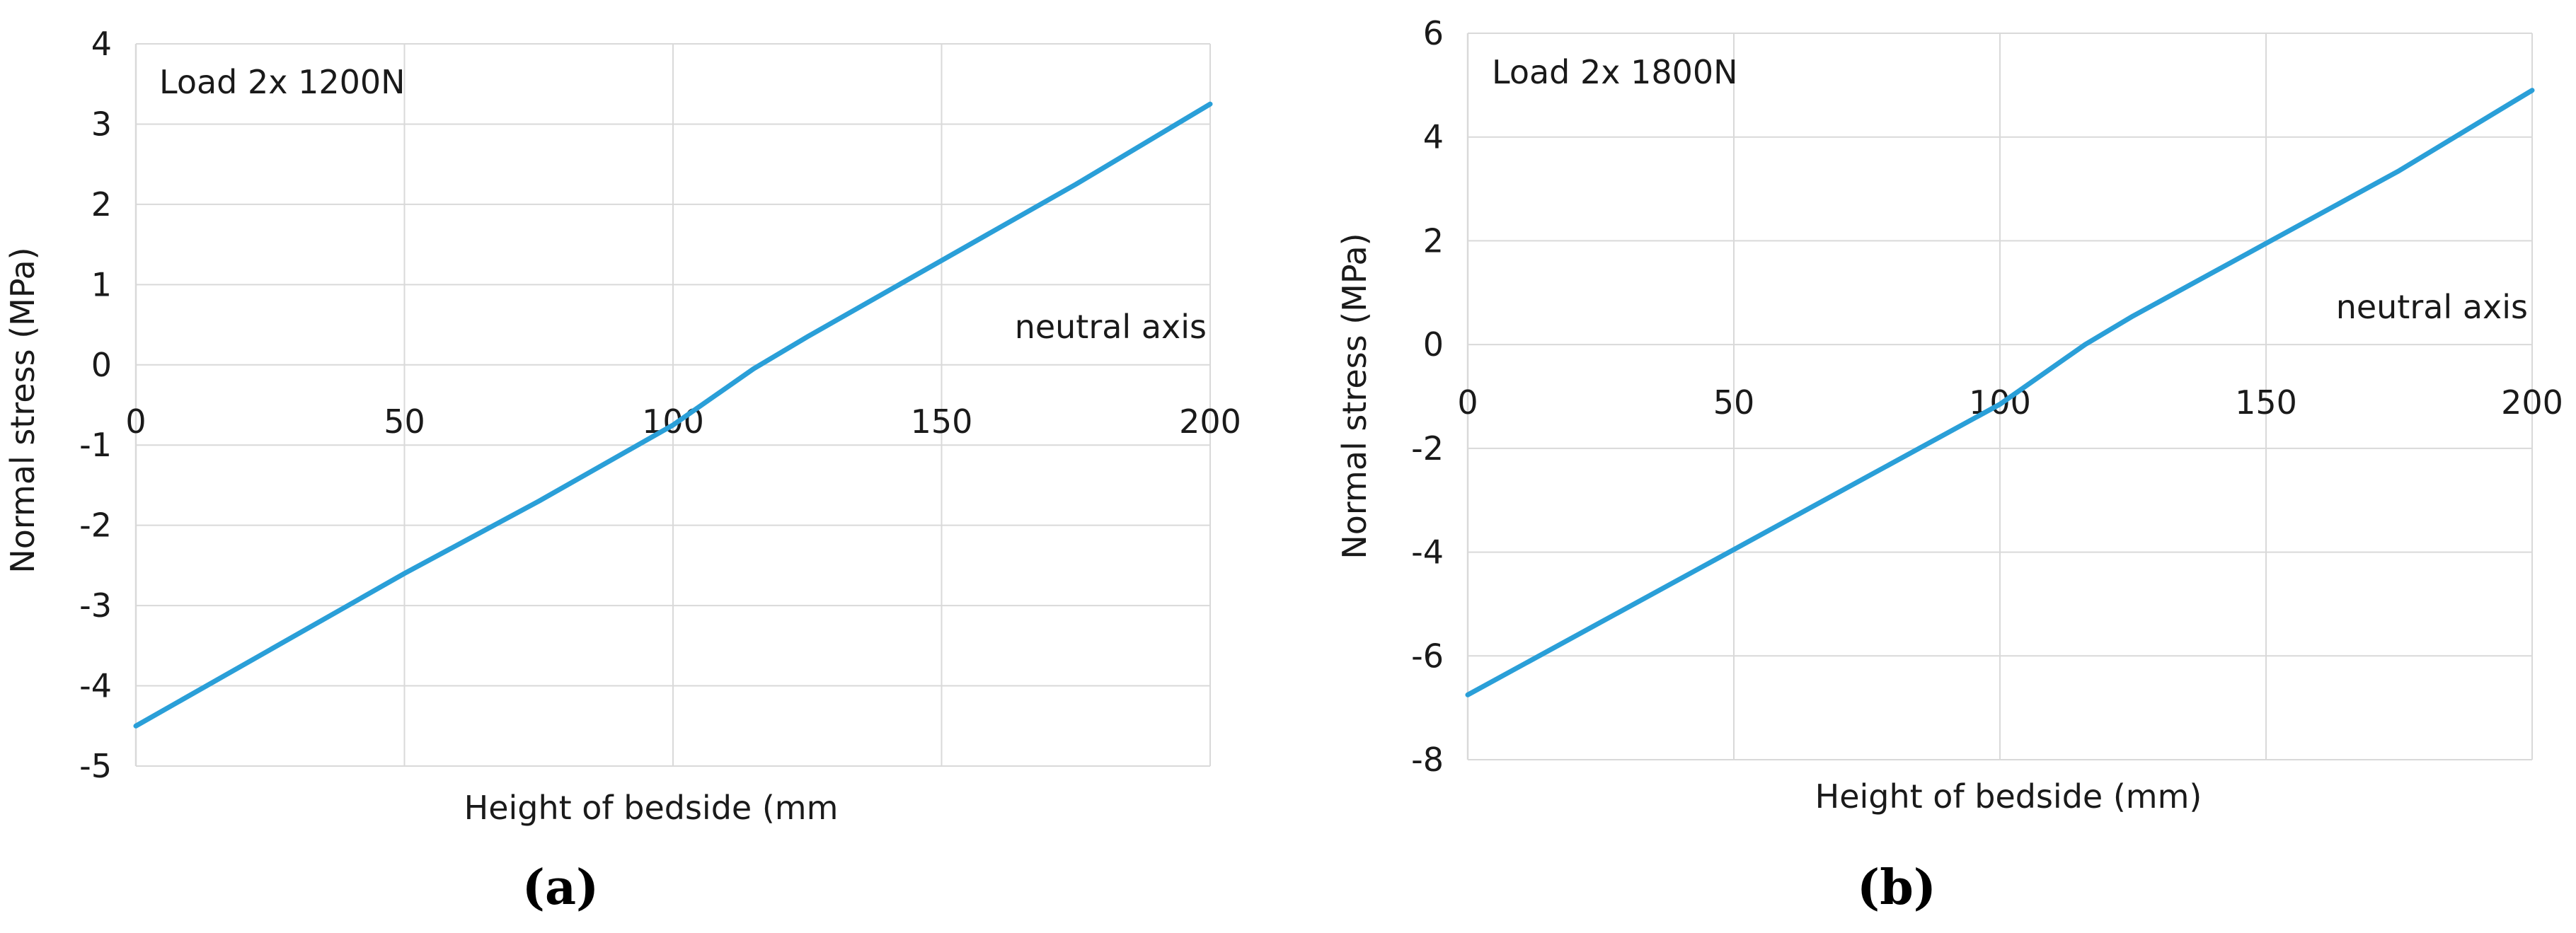 The image size is (2576, 933). I want to click on y-tick-label: -6, so click(1428, 656).